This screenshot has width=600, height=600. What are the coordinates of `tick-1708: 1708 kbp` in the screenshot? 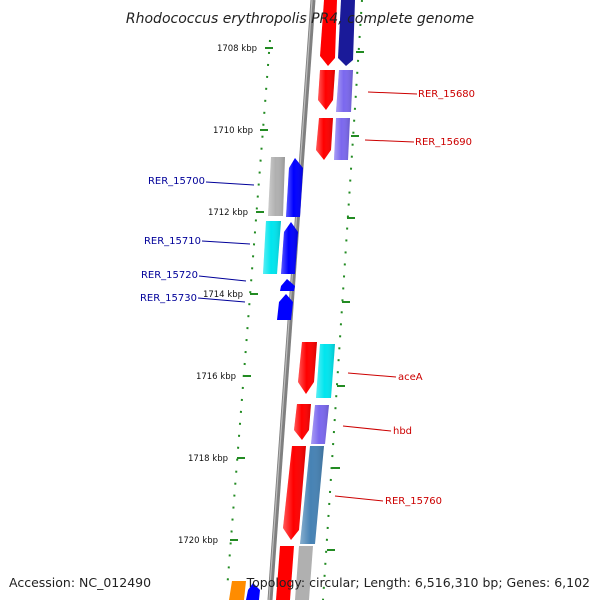 It's located at (245, 49).